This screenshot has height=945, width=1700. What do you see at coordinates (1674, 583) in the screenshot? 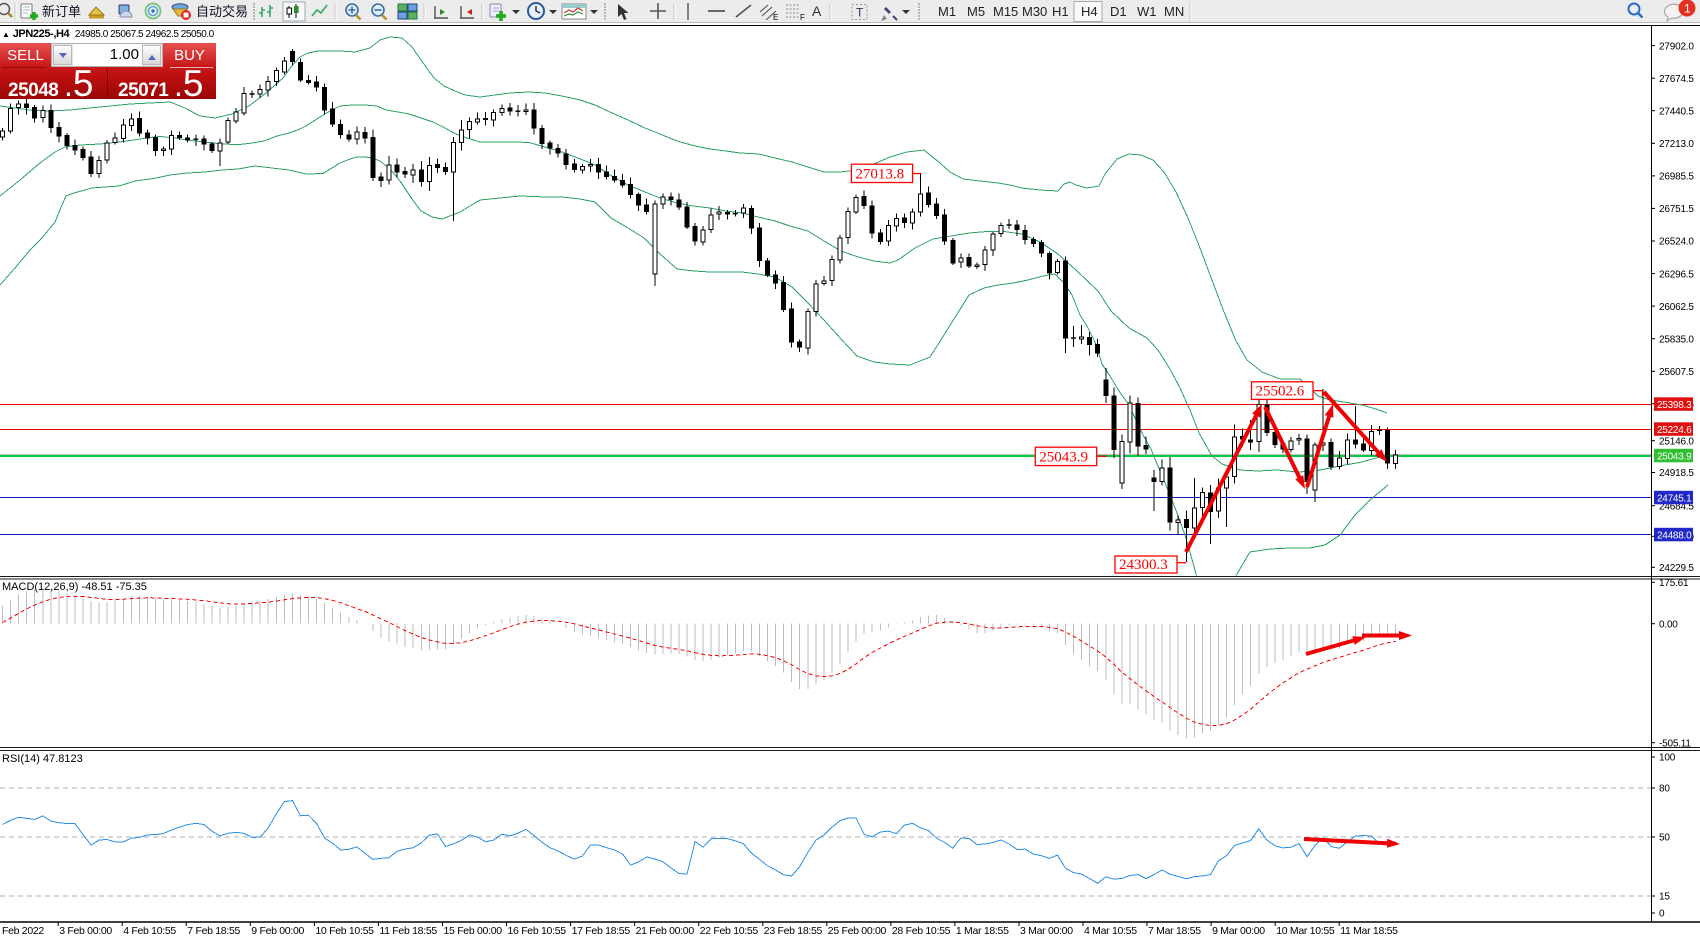
I see `svg-text: 175.61` at bounding box center [1674, 583].